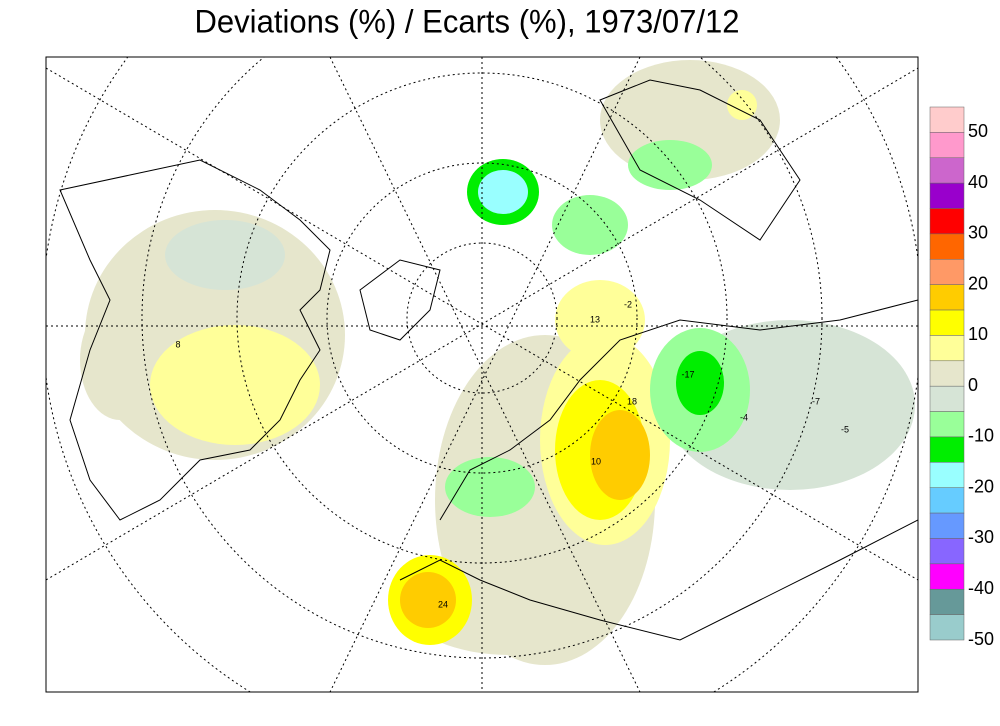 The width and height of the screenshot is (1000, 726). I want to click on colorbar-label: -10, so click(981, 436).